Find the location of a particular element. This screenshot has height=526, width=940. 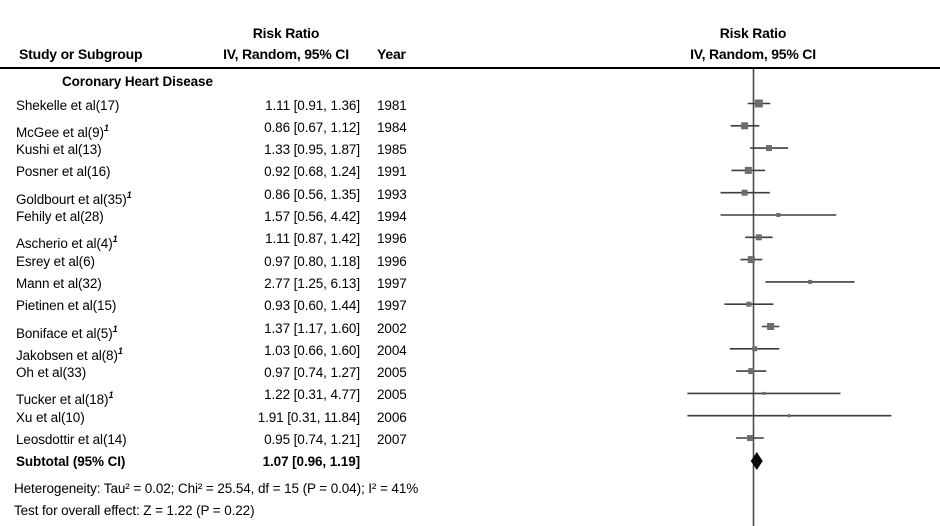

study-name: Shekelle et al(17) is located at coordinates (68, 105).